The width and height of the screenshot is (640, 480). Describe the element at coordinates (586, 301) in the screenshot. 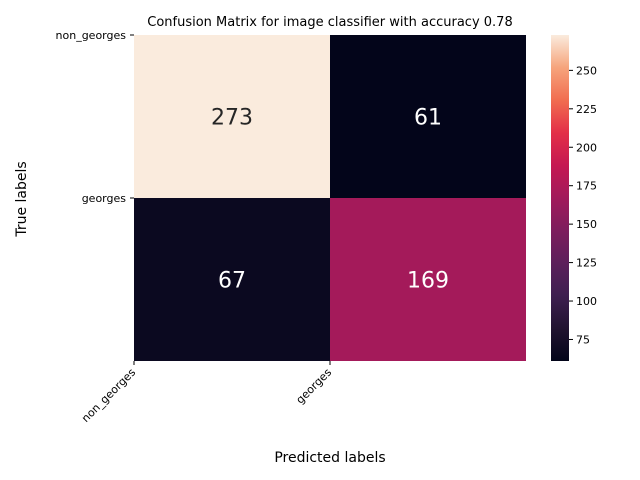

I see `colorbar-tick-label: 100` at that location.